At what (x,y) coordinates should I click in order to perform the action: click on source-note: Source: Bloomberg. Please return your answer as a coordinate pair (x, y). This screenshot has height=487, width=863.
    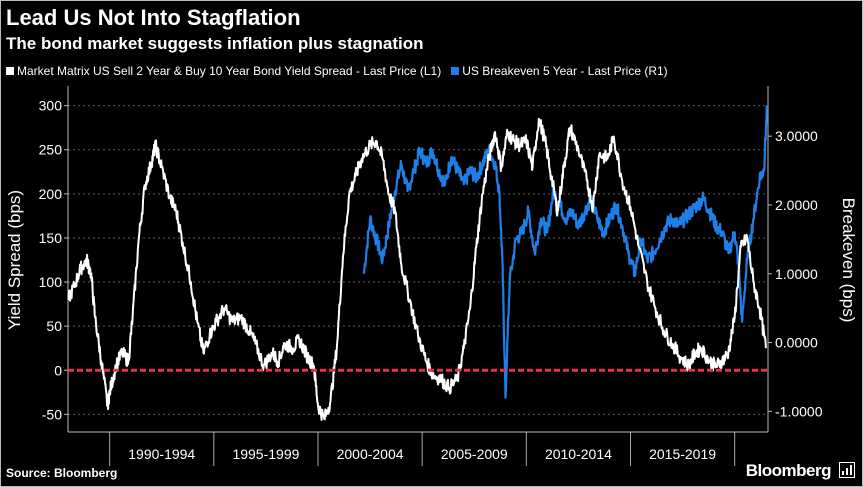
    Looking at the image, I should click on (62, 473).